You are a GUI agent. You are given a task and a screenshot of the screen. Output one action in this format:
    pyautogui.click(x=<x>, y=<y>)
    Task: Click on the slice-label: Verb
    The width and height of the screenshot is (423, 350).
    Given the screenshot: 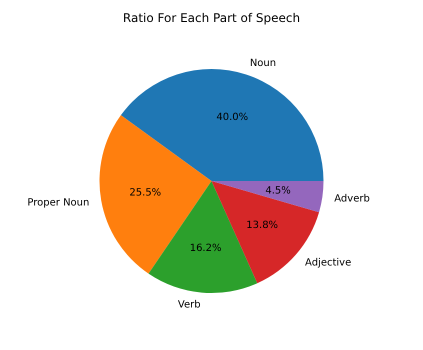 What is the action you would take?
    pyautogui.click(x=189, y=305)
    